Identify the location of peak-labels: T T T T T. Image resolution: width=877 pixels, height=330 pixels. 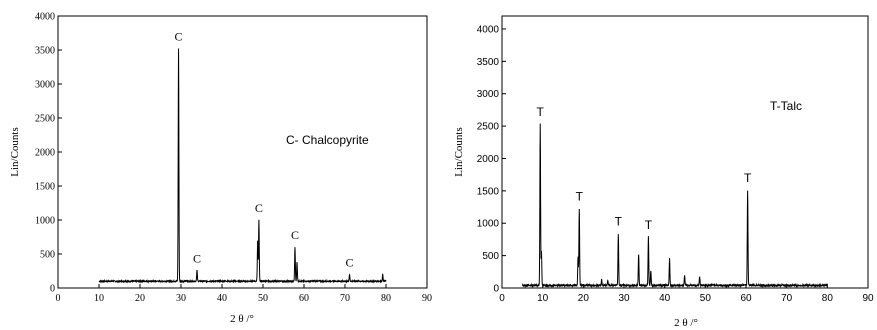
(644, 168).